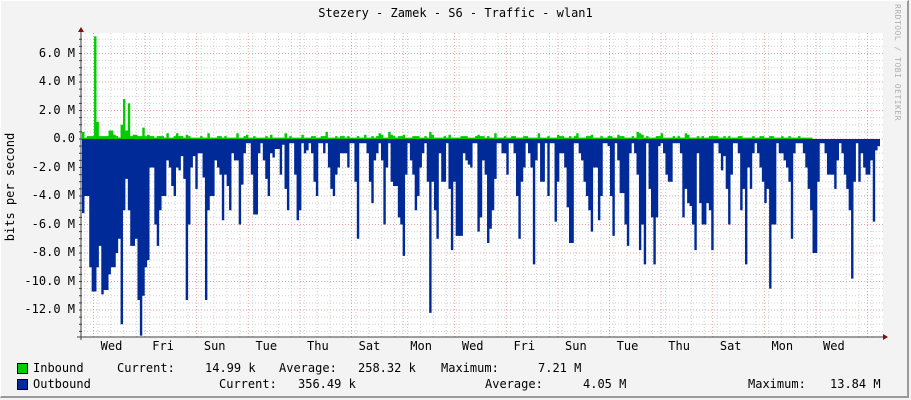  Describe the element at coordinates (56, 109) in the screenshot. I see `y-tick-label: 2.0 M` at that location.